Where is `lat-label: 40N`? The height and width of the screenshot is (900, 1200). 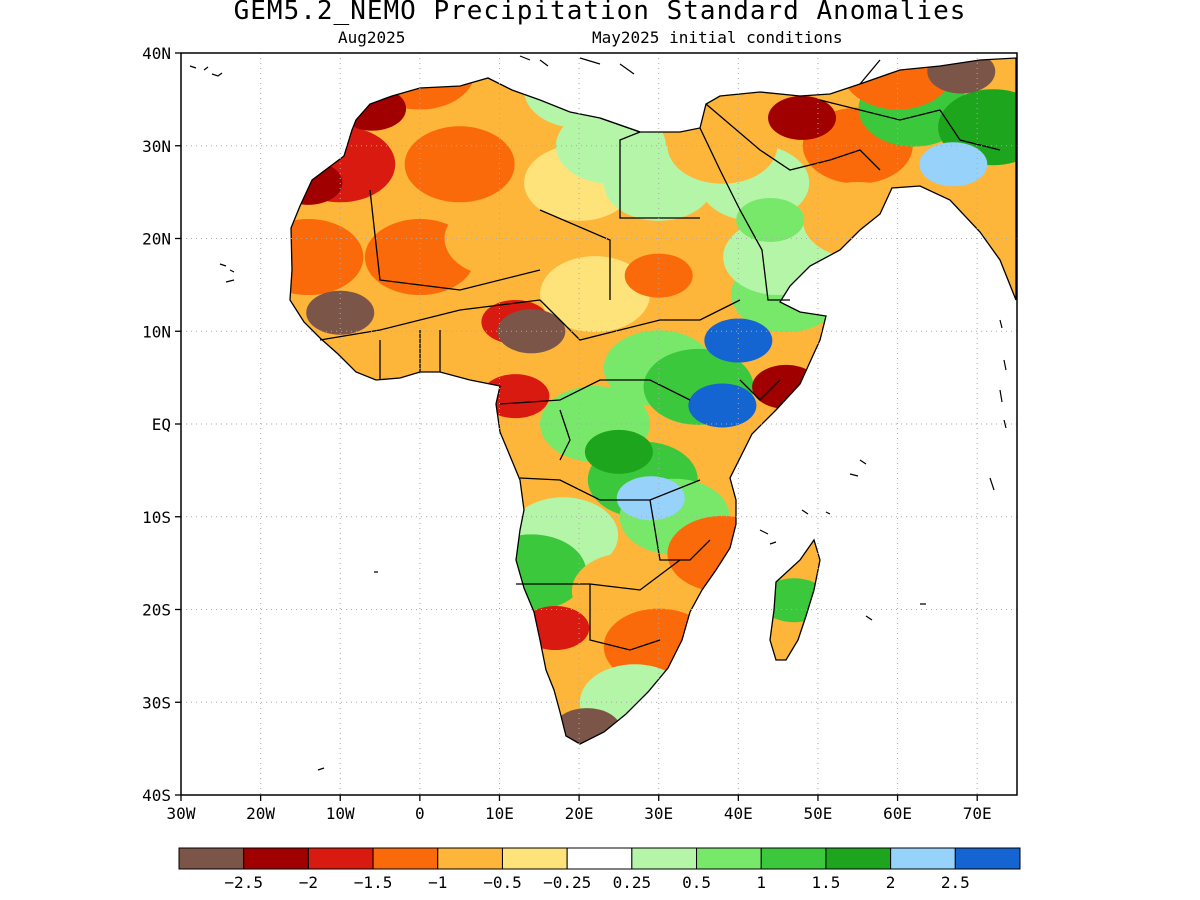
lat-label: 40N is located at coordinates (156, 53).